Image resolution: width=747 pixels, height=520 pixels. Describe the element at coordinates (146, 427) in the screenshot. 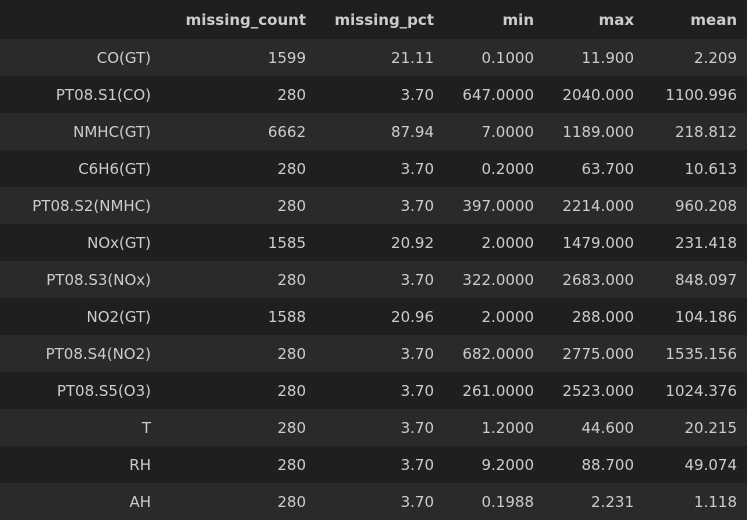

I see `row-index-label: T` at that location.